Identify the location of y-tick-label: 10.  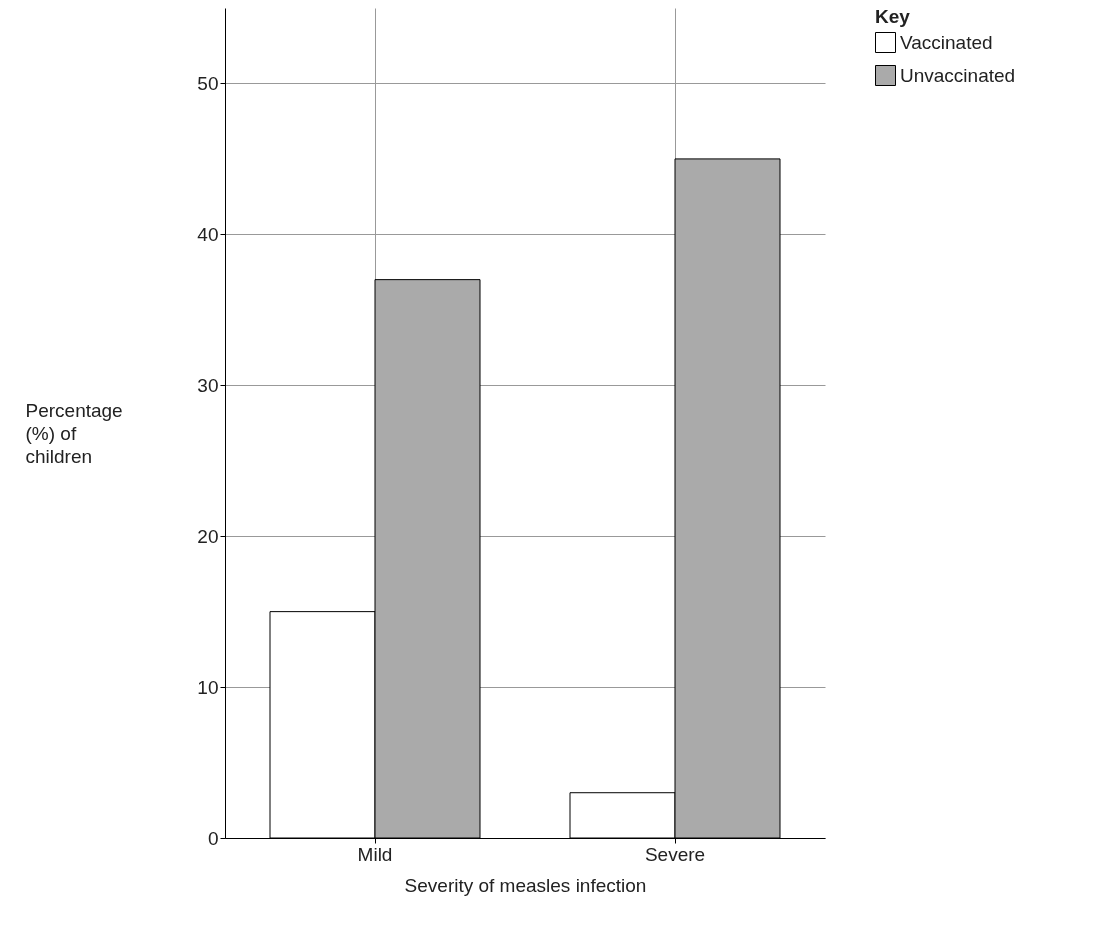
(208, 687).